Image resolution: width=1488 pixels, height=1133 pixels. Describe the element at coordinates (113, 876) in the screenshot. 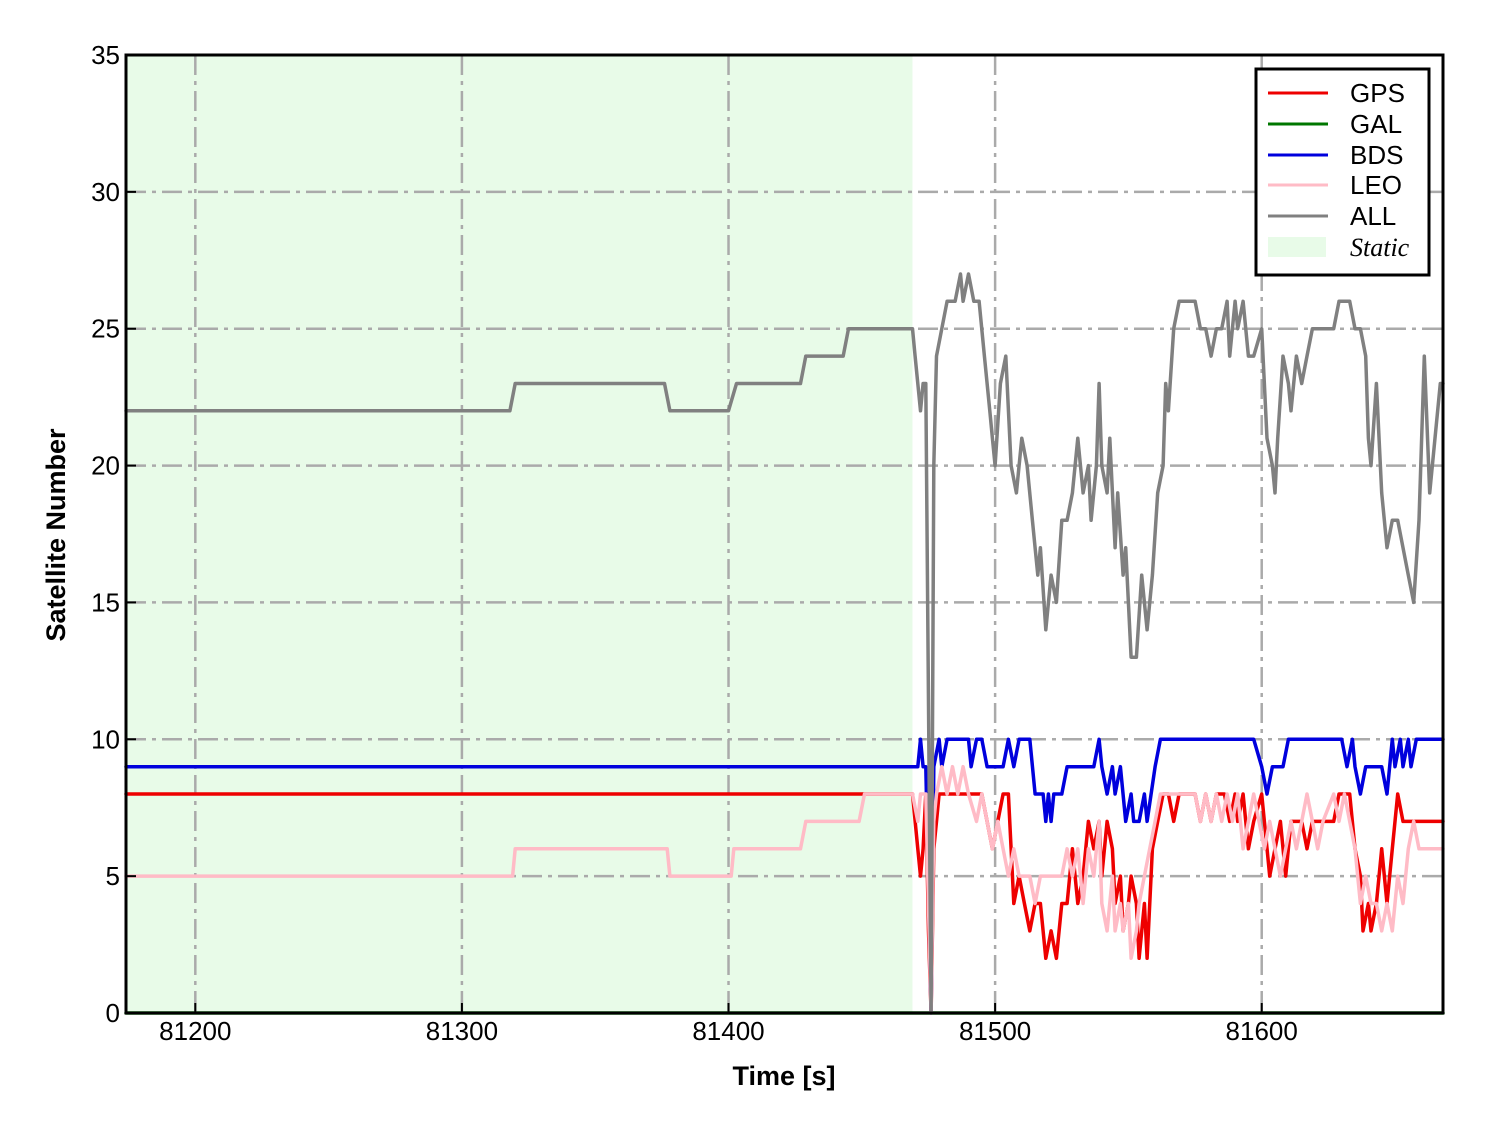

I see `y-tick-label: 5` at that location.